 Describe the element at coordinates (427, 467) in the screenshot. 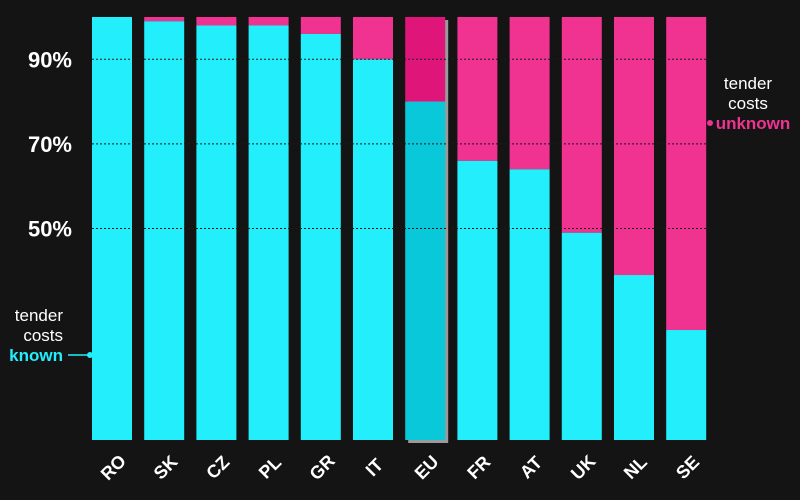

I see `category-label-eu: EU` at that location.